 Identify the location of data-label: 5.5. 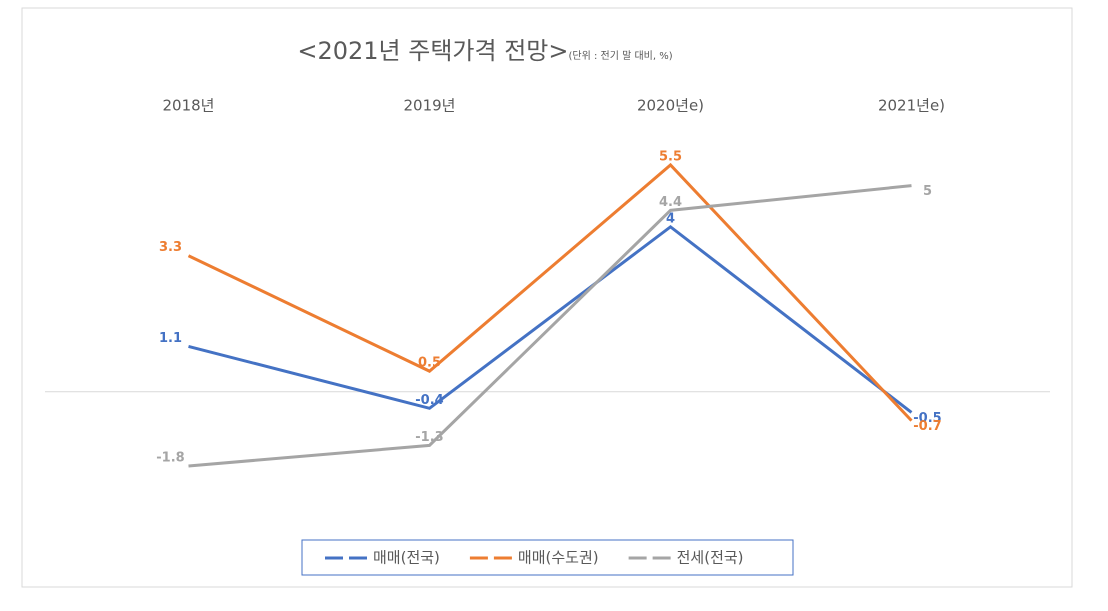
(670, 157).